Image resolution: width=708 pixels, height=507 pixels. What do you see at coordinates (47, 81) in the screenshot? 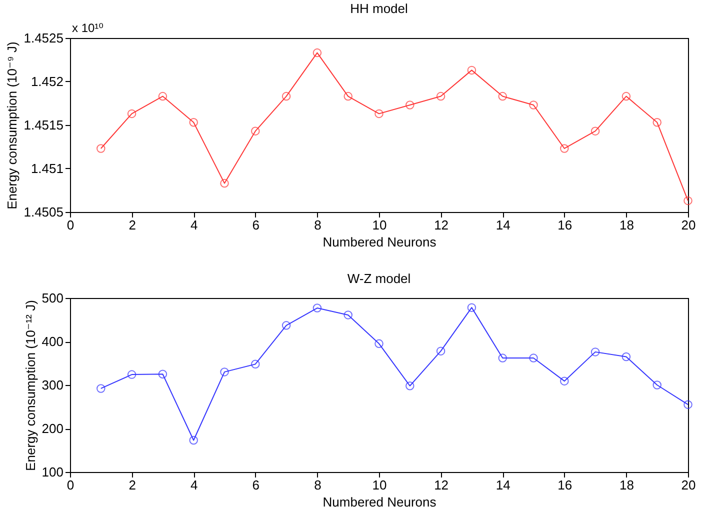
I see `y-tick-label: 1.452` at bounding box center [47, 81].